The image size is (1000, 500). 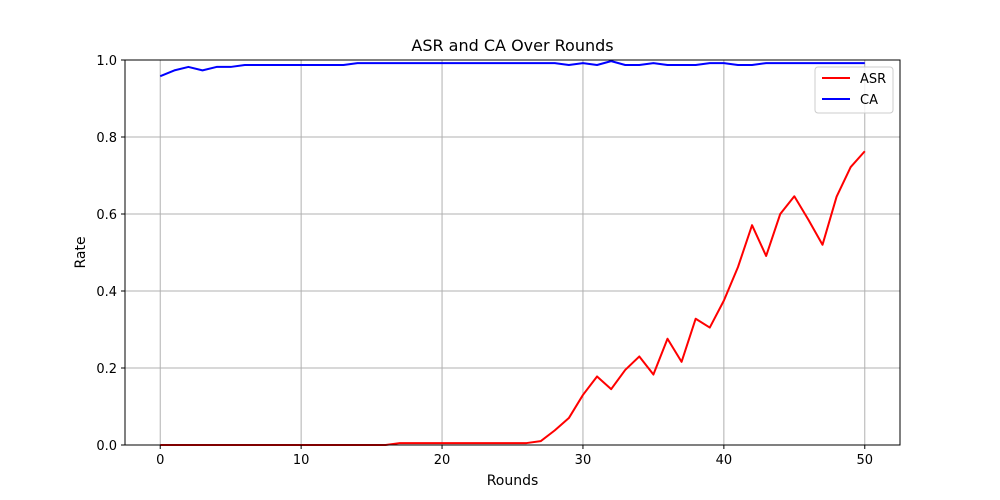 I want to click on y-tick-label: 1.0, so click(x=106, y=61).